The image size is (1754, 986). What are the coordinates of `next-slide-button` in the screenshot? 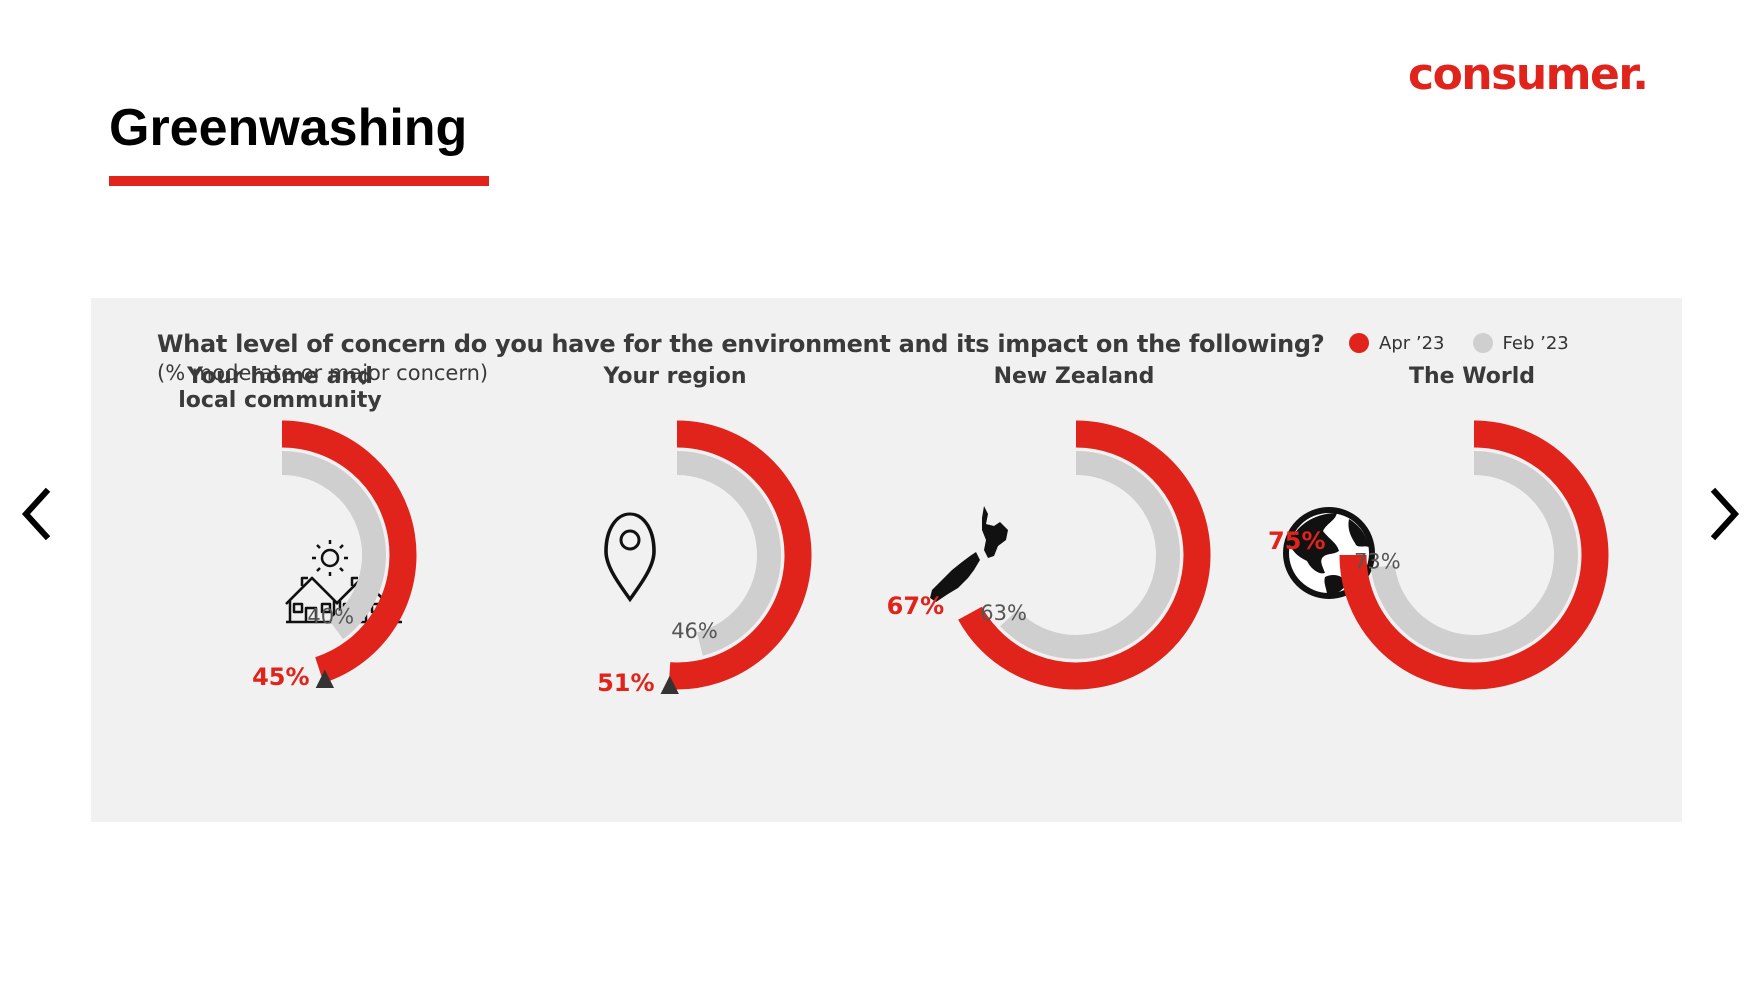 It's located at (1725, 514).